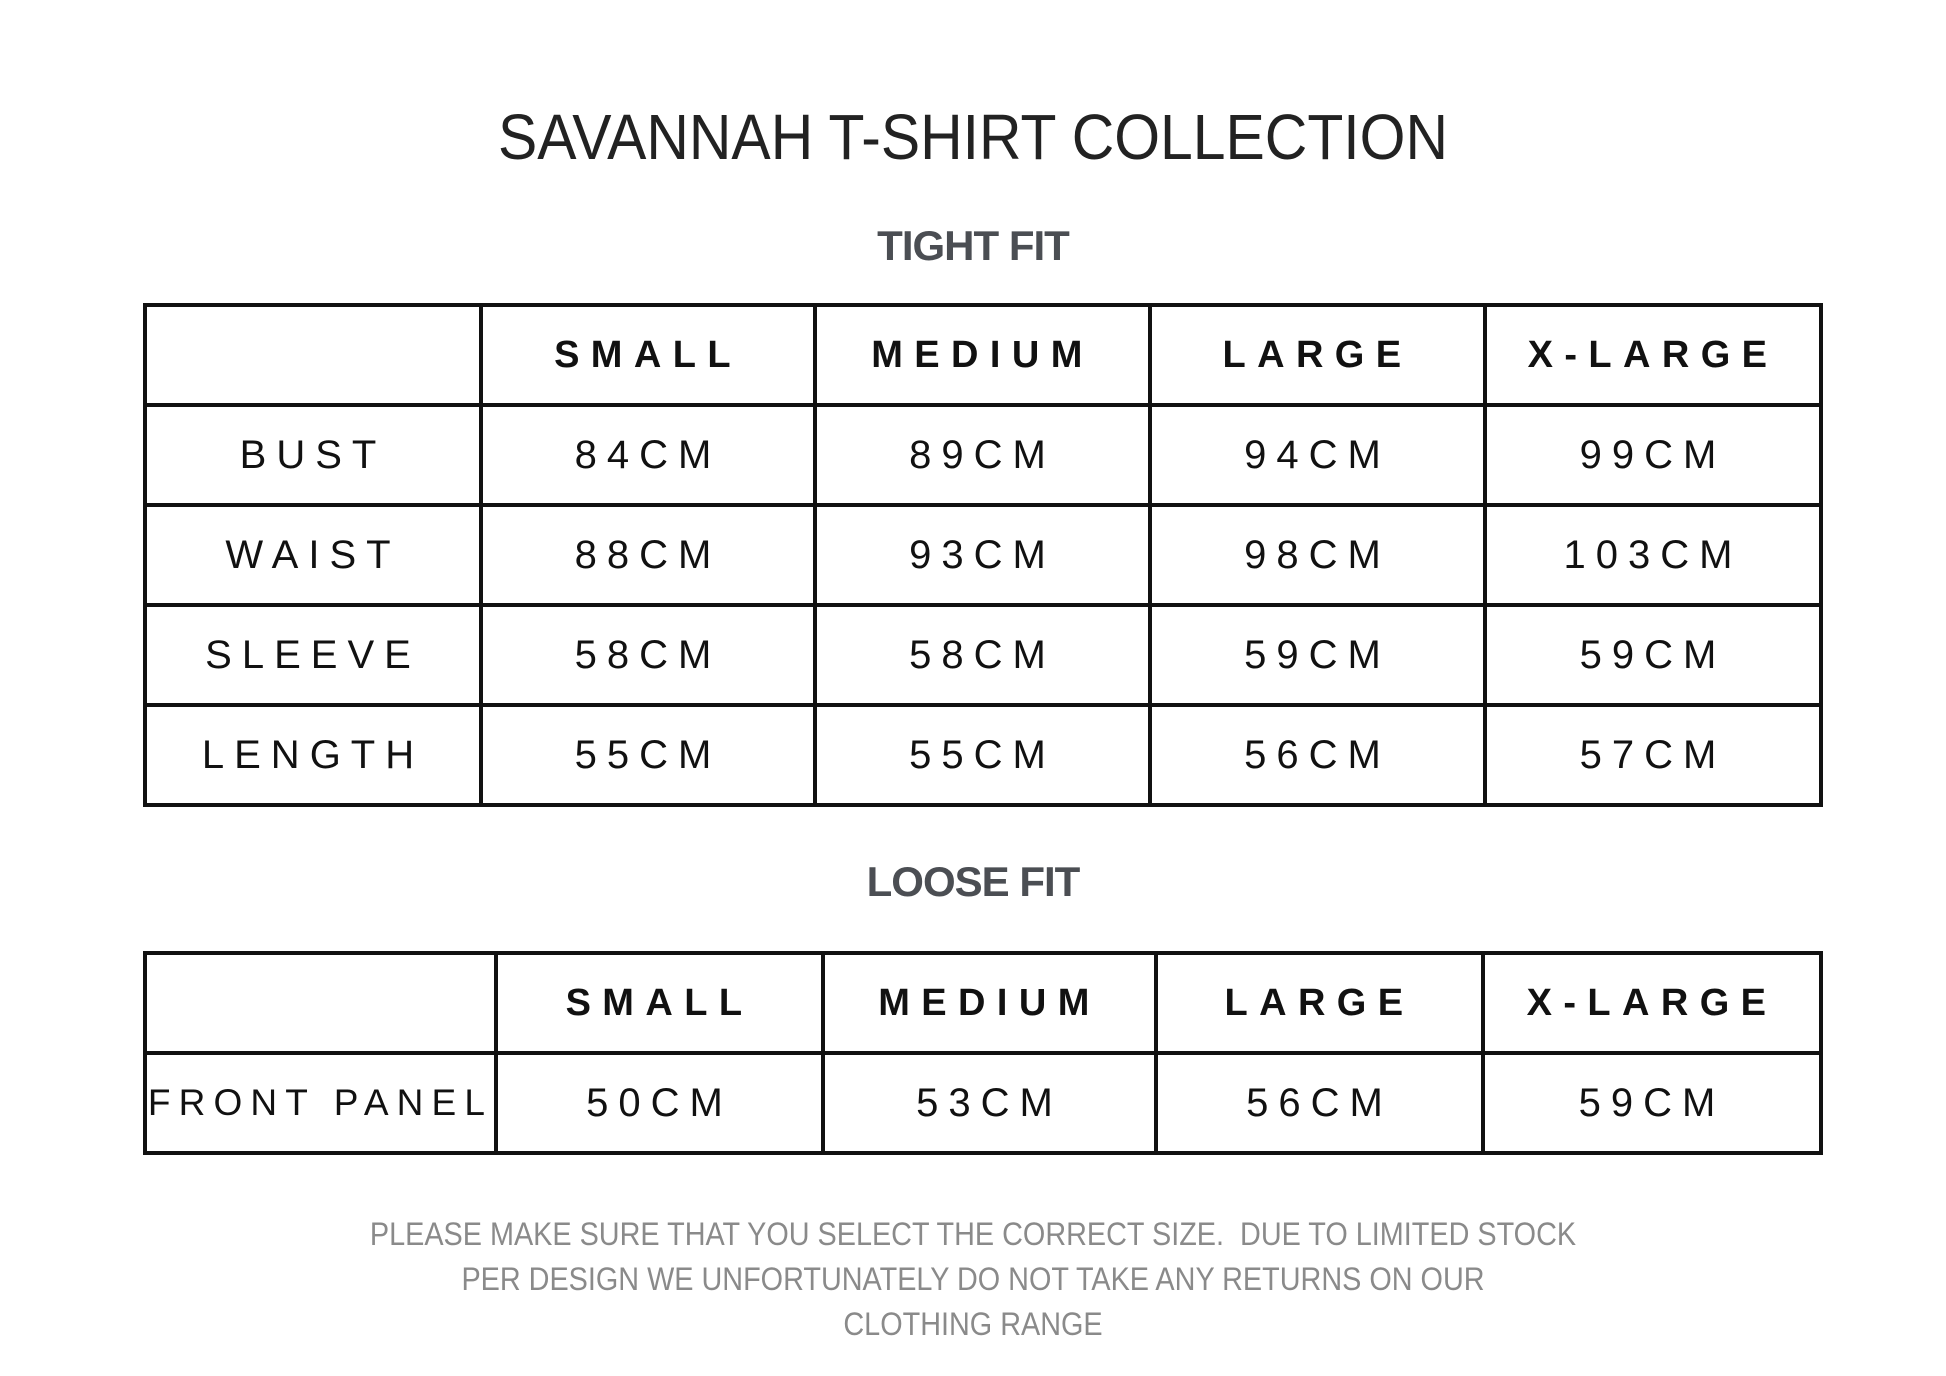 The height and width of the screenshot is (1376, 1946). What do you see at coordinates (1653, 555) in the screenshot?
I see `table-cell: 103CM` at bounding box center [1653, 555].